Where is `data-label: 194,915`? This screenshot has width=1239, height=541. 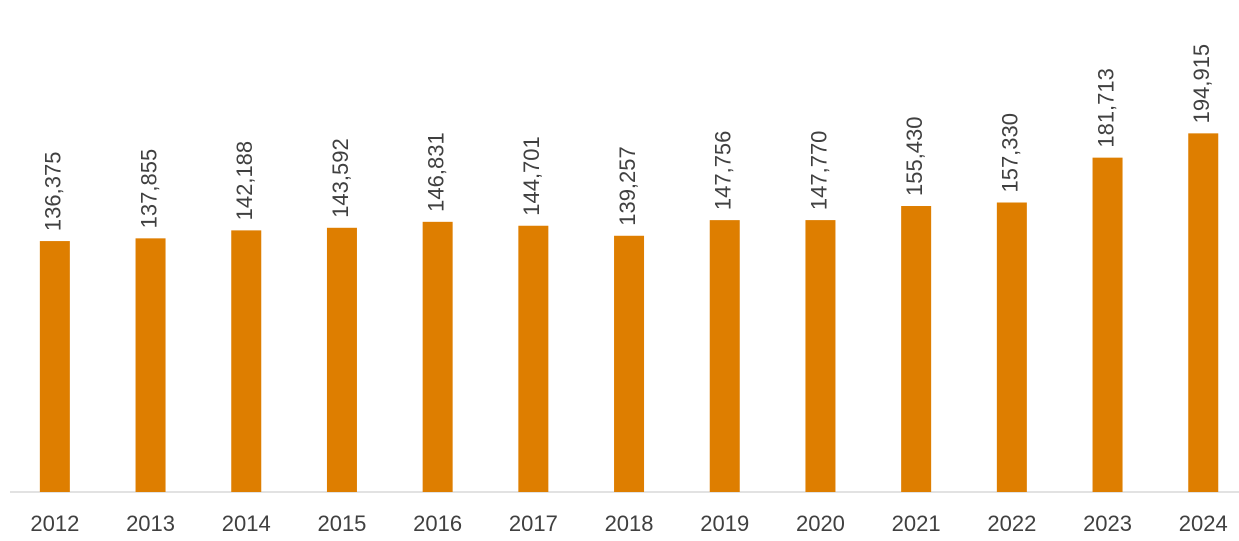 data-label: 194,915 is located at coordinates (1201, 84).